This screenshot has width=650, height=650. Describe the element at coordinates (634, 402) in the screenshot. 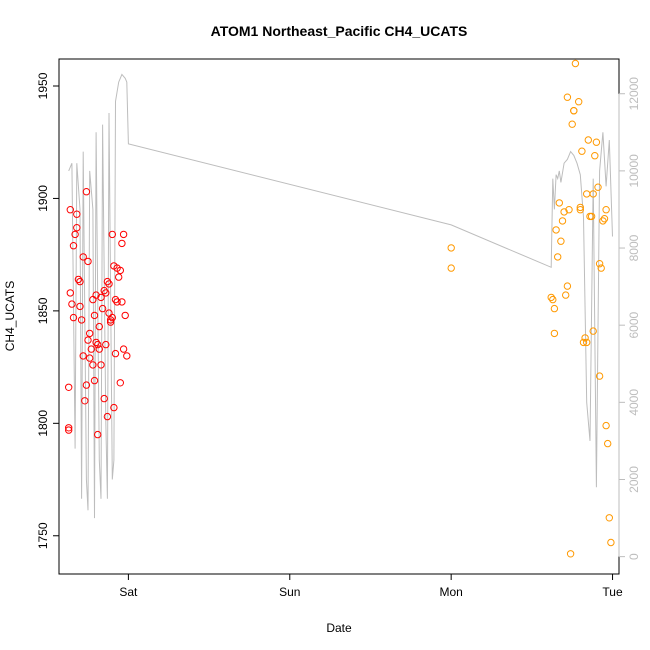

I see `y2-tick-label: 4000` at that location.